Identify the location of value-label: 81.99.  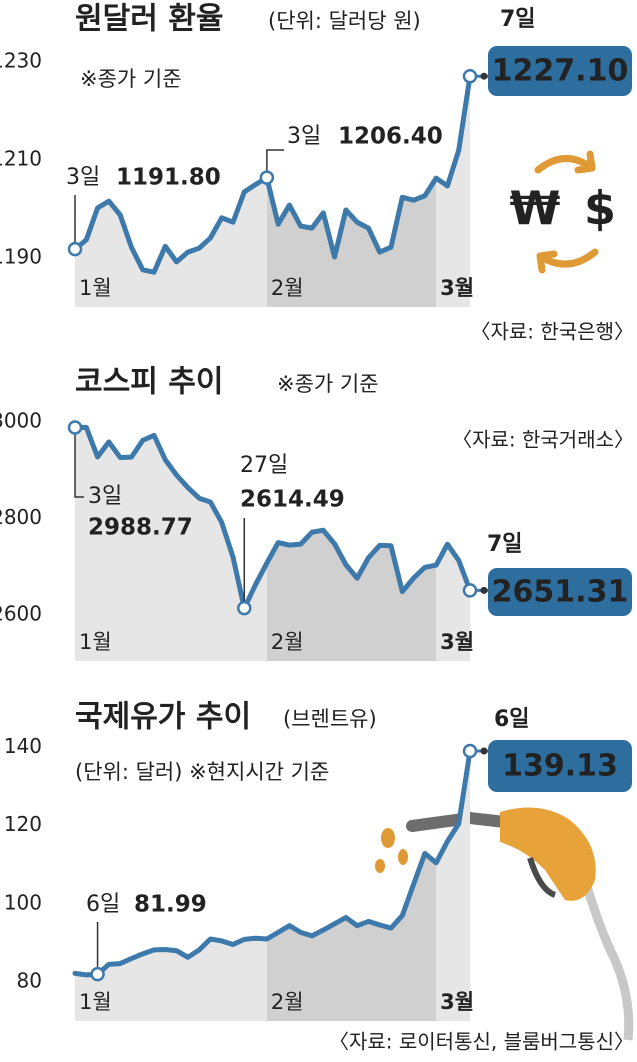
(170, 905).